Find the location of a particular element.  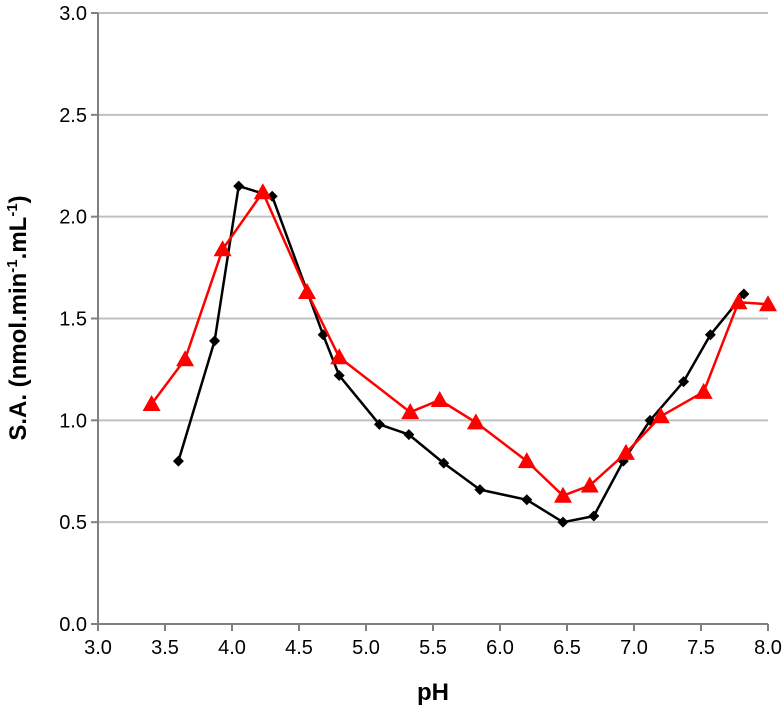

y-axis-title-base: S.A. (nmol.min is located at coordinates (18, 357).